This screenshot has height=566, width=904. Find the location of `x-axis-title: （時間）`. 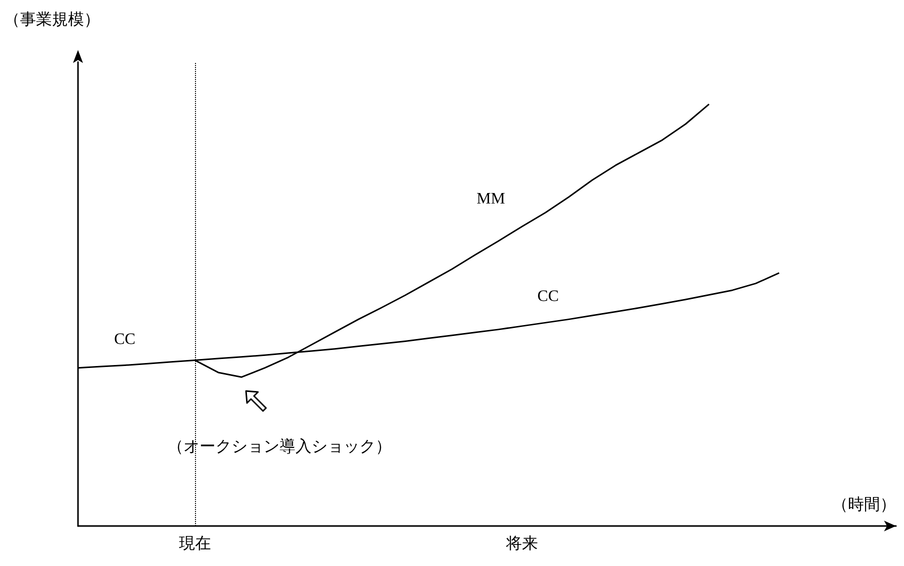

x-axis-title: （時間） is located at coordinates (864, 505).